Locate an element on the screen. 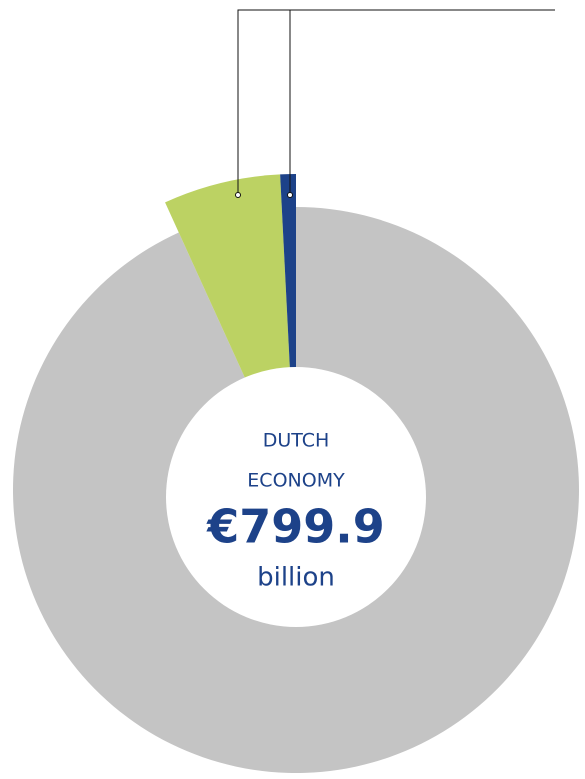 Image resolution: width=585 pixels, height=779 pixels. center-value: €799.9 is located at coordinates (295, 527).